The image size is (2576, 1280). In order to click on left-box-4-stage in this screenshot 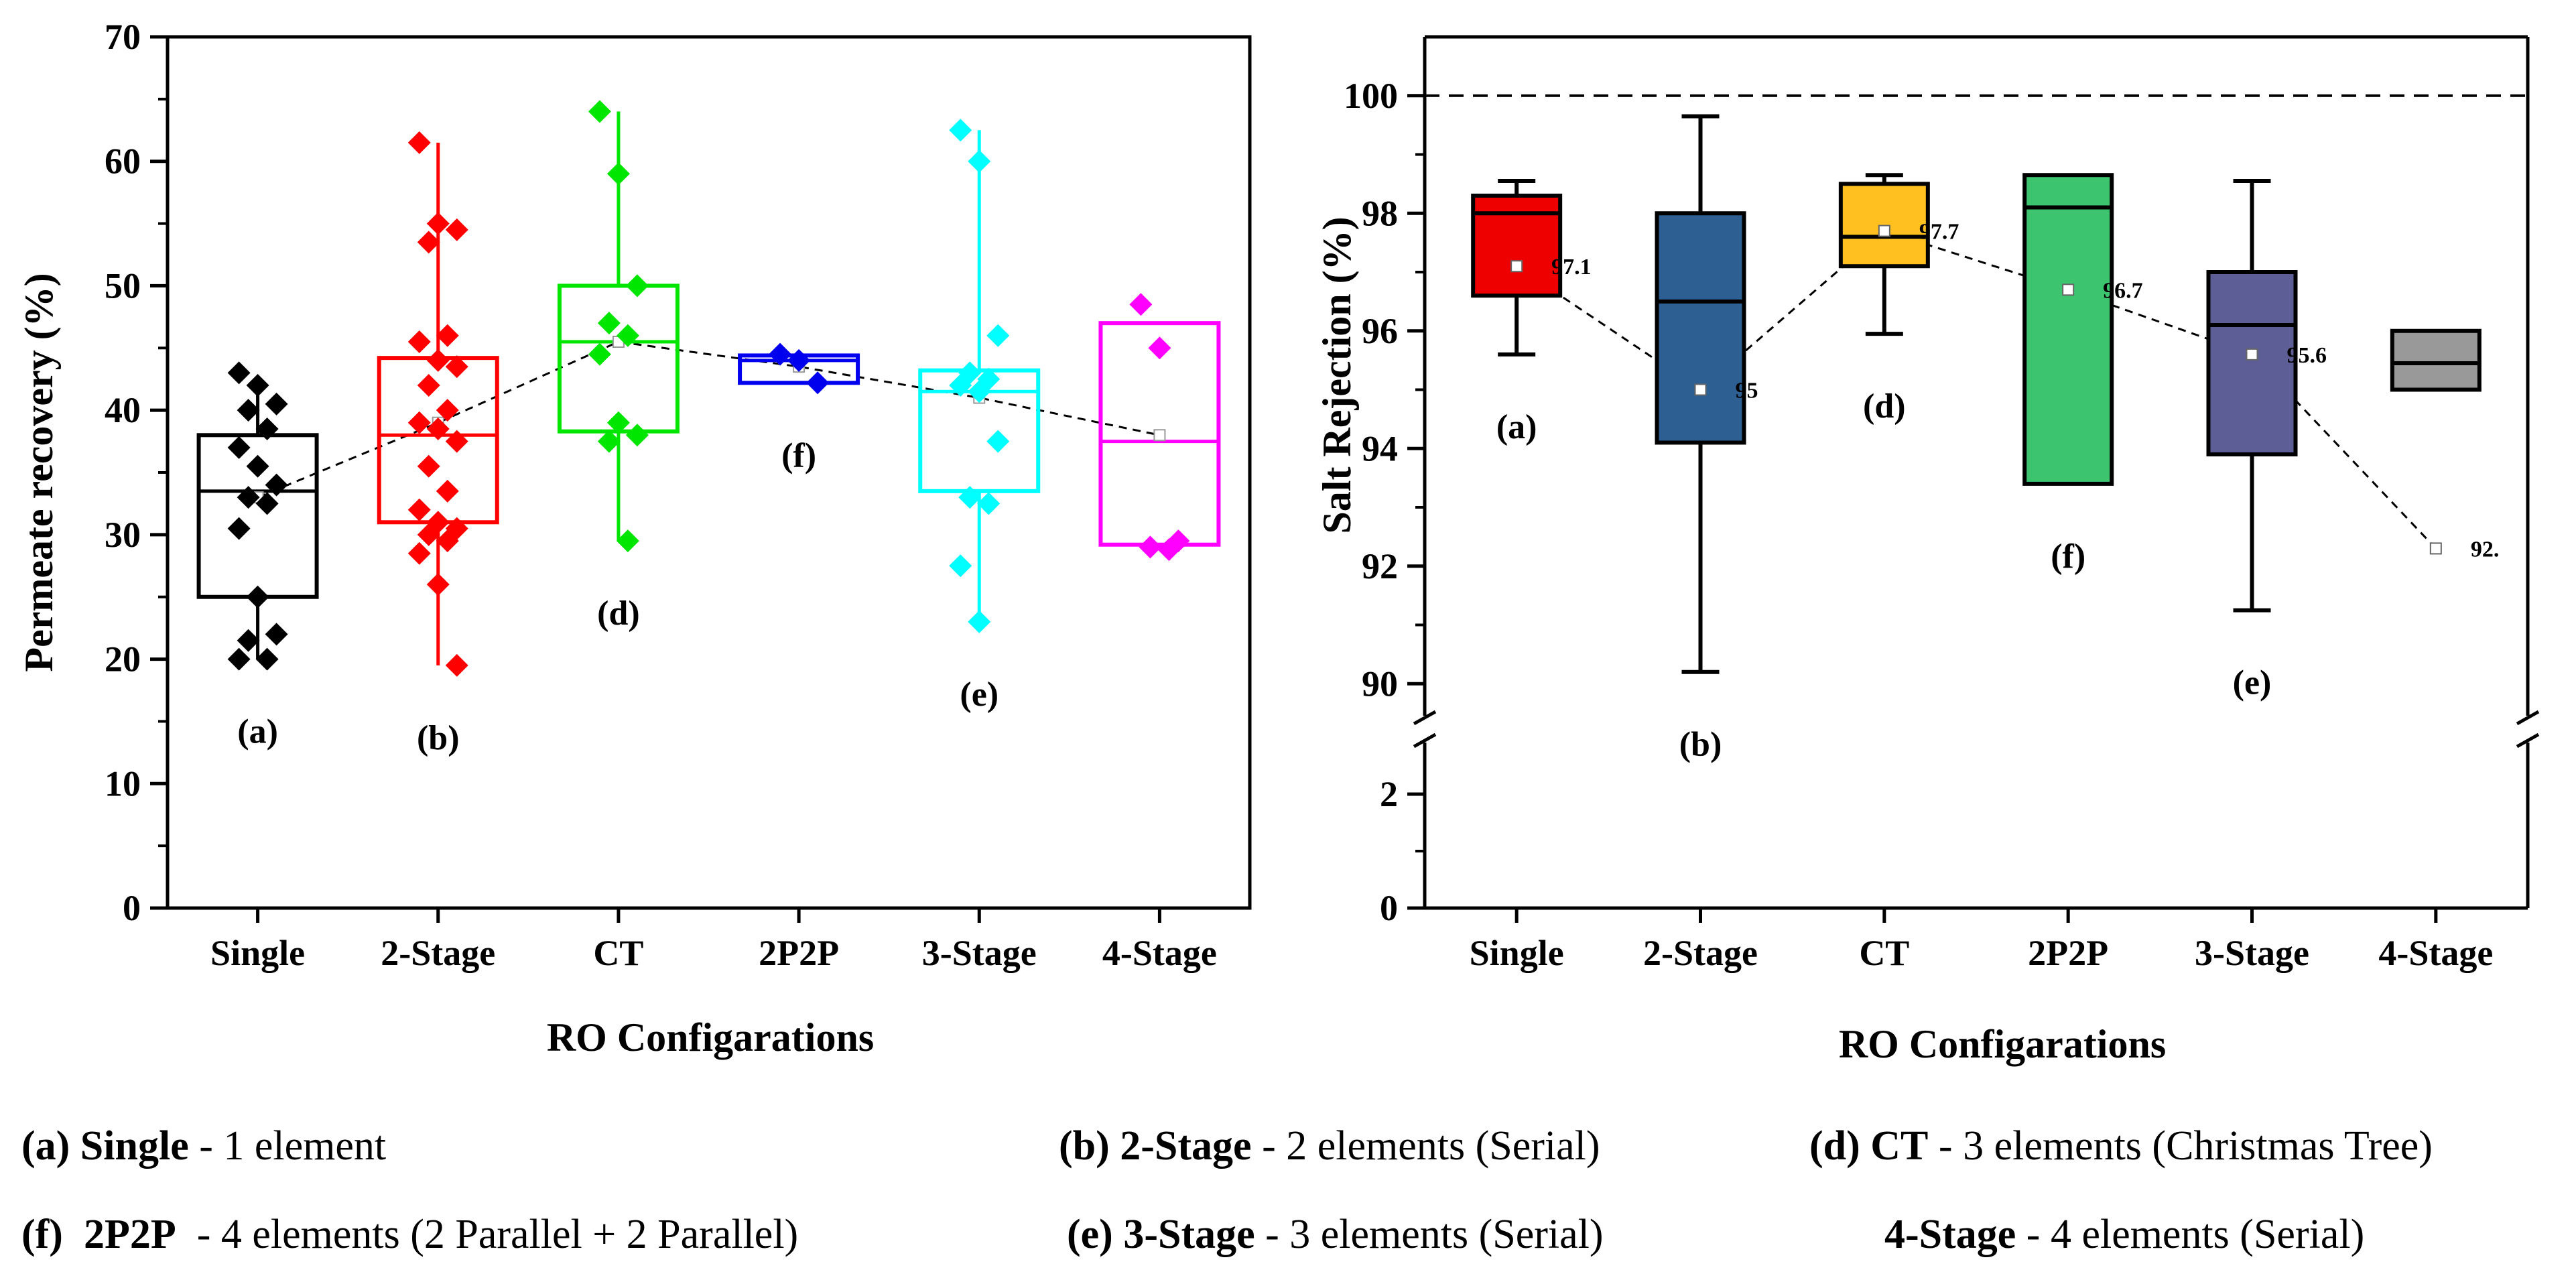, I will do `click(1159, 434)`.